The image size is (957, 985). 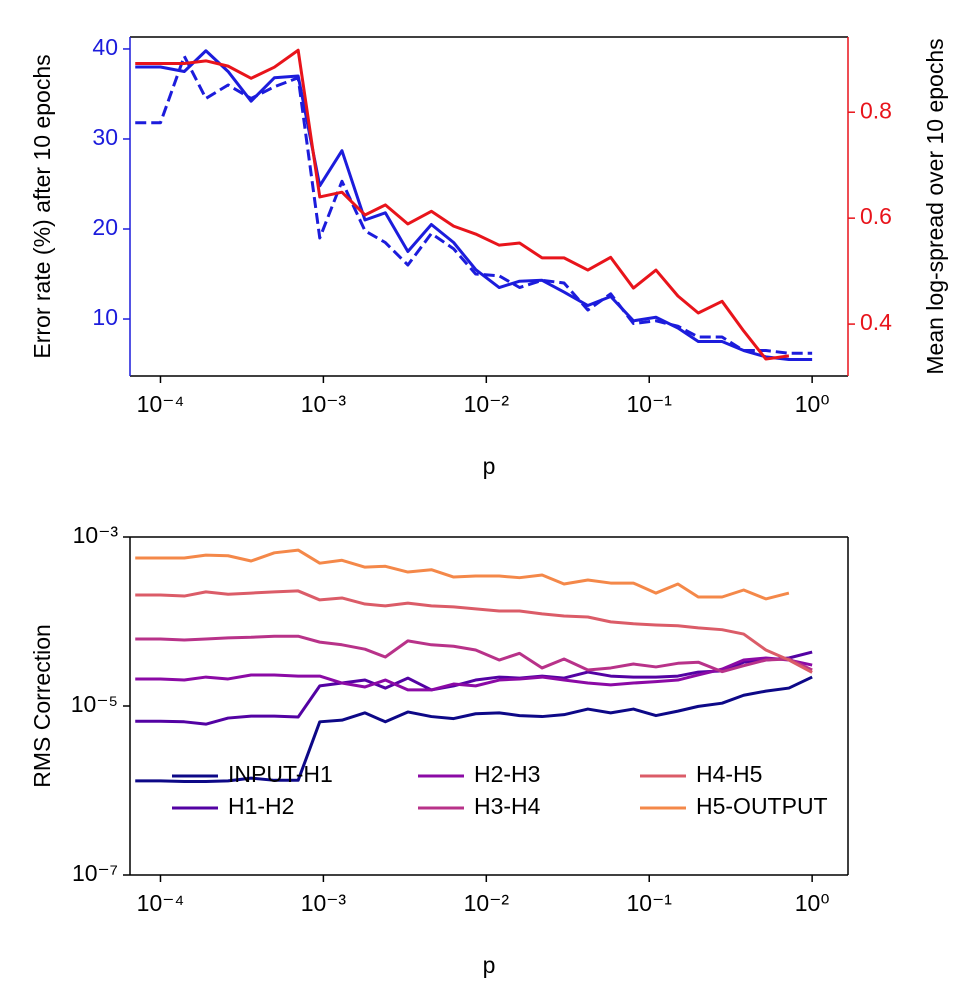 What do you see at coordinates (94, 704) in the screenshot?
I see `y-tick-label: 10⁻⁵` at bounding box center [94, 704].